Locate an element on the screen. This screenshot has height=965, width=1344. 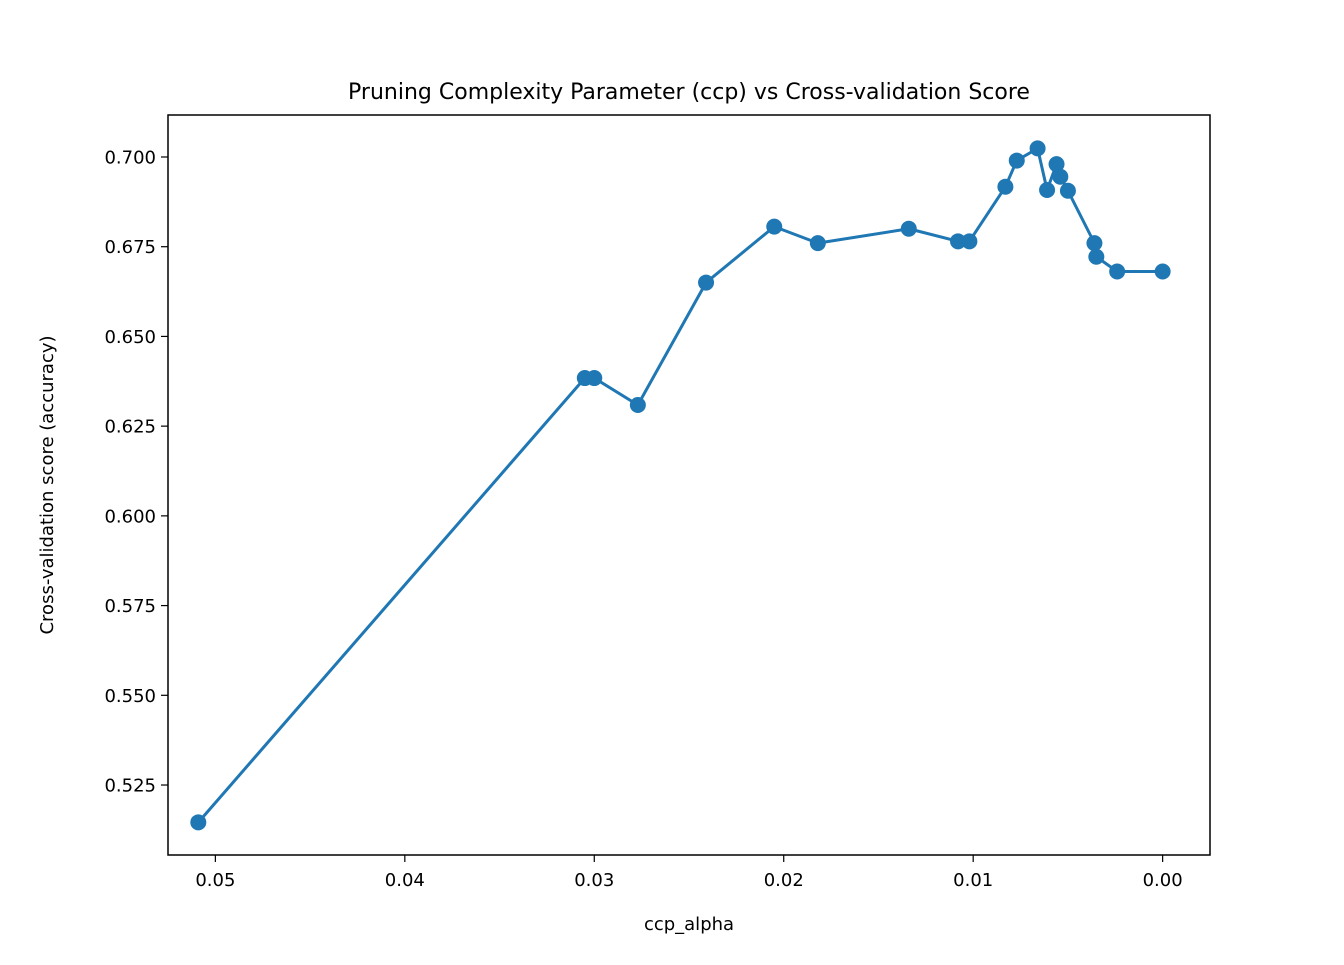
x-tick-label: 0.02 is located at coordinates (784, 880).